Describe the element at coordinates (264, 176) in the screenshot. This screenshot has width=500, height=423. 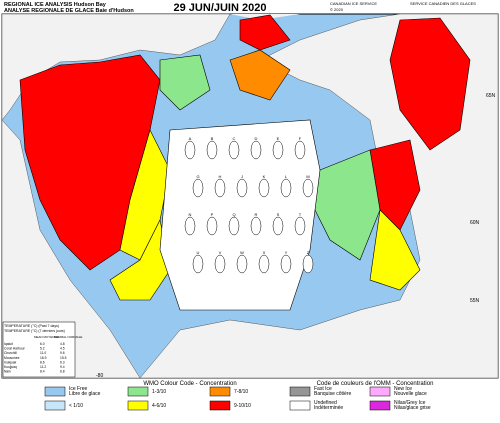
I see `egg-label: K` at that location.